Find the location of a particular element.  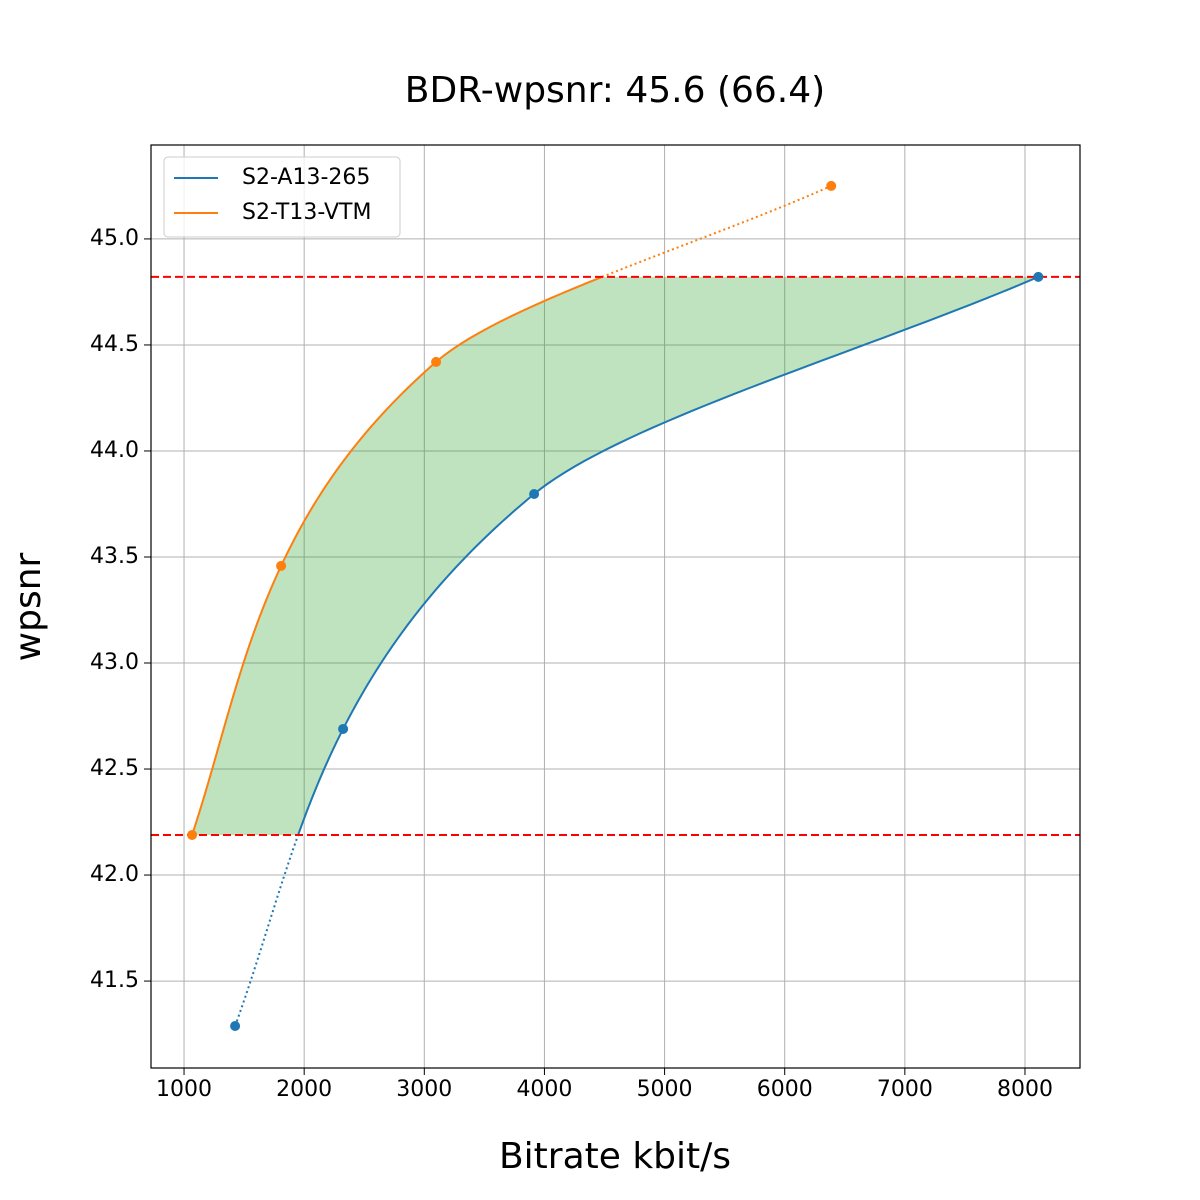

x-tick-label: 6000 is located at coordinates (785, 1089).